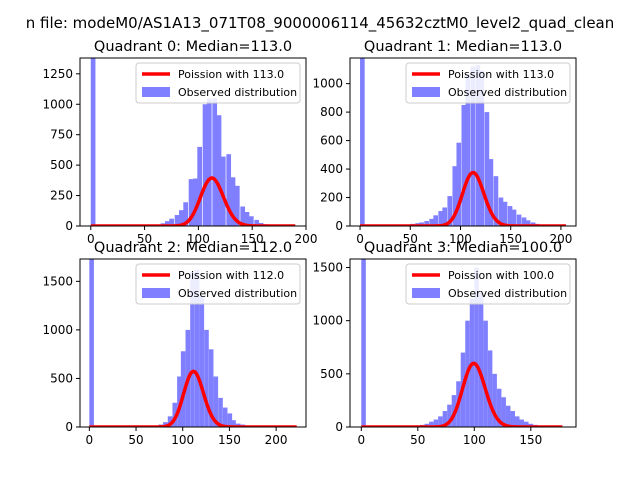 Image resolution: width=640 pixels, height=480 pixels. What do you see at coordinates (231, 275) in the screenshot?
I see `legend-fit-label: Poission with 112.0` at bounding box center [231, 275].